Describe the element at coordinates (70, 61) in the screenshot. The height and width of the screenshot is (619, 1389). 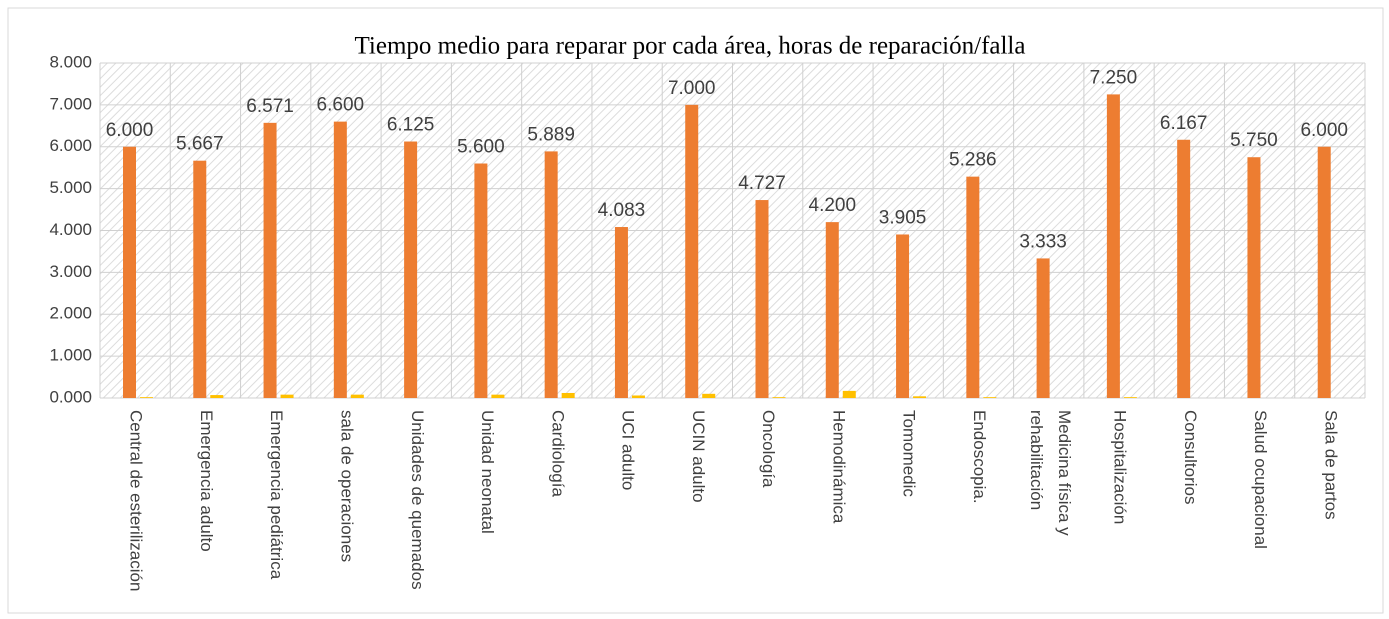
I see `y-tick-label: 8.000` at that location.